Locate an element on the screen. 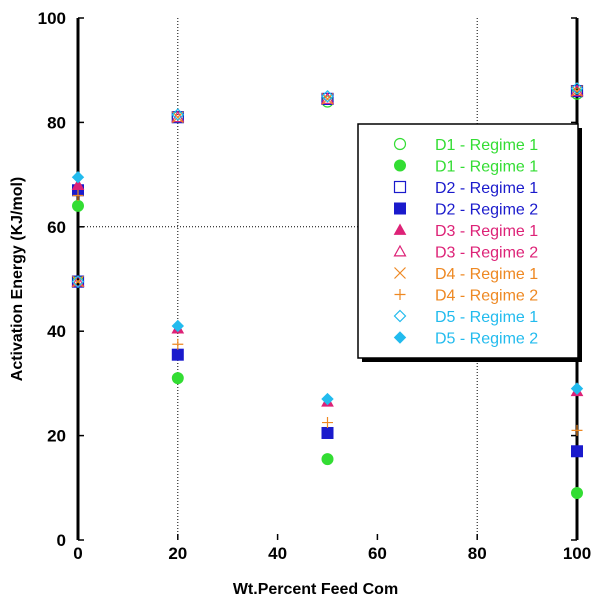 This screenshot has height=606, width=600. legend-label: D5 - Regime 2 is located at coordinates (486, 339).